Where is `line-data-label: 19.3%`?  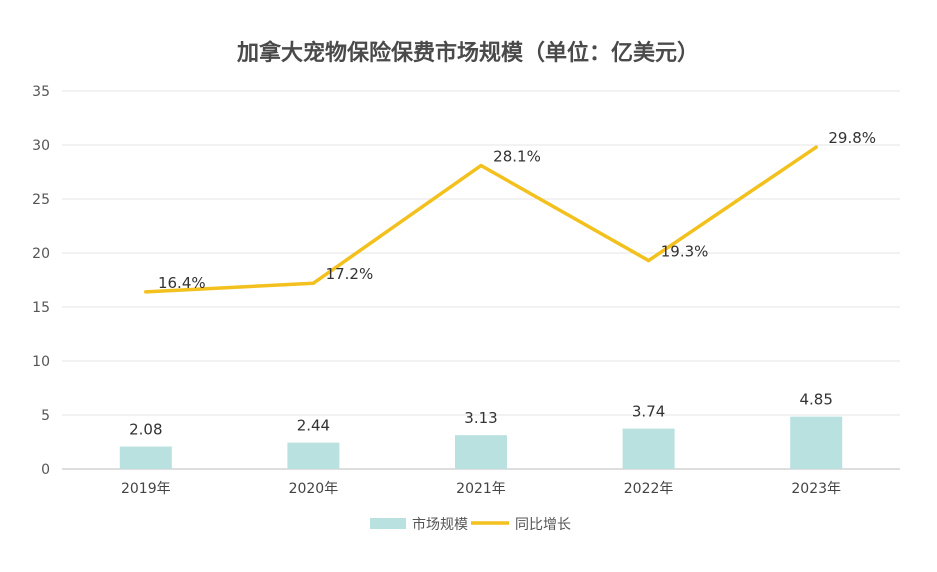 line-data-label: 19.3% is located at coordinates (685, 252).